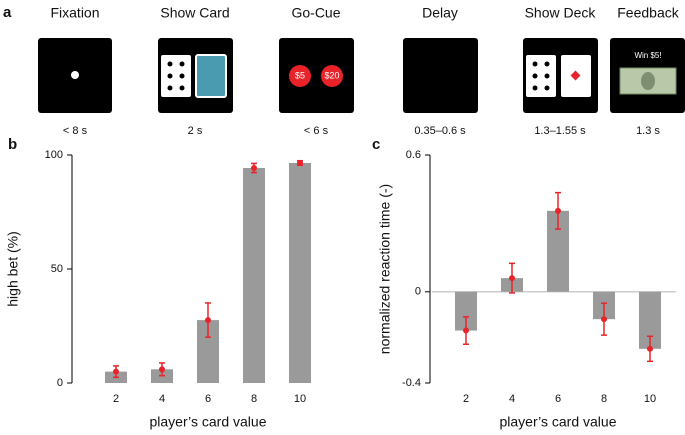 This screenshot has height=435, width=685. Describe the element at coordinates (316, 131) in the screenshot. I see `stage-duration: < 6 s` at that location.